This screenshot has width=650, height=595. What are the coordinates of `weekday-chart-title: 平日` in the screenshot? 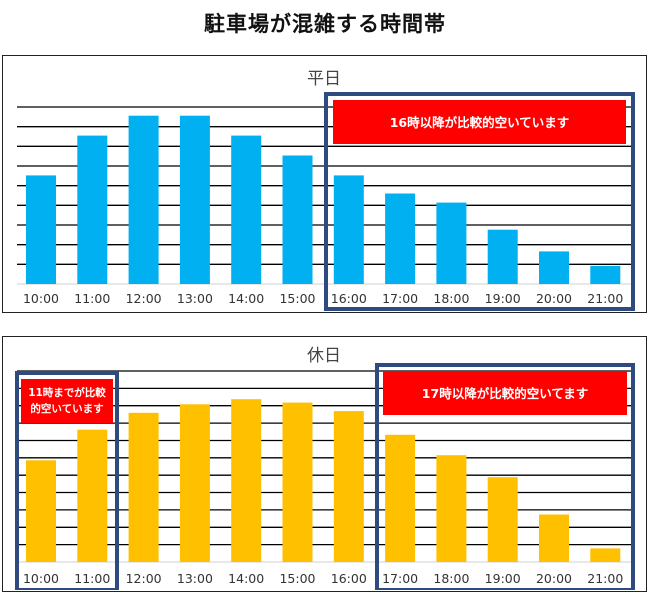 It's located at (324, 79).